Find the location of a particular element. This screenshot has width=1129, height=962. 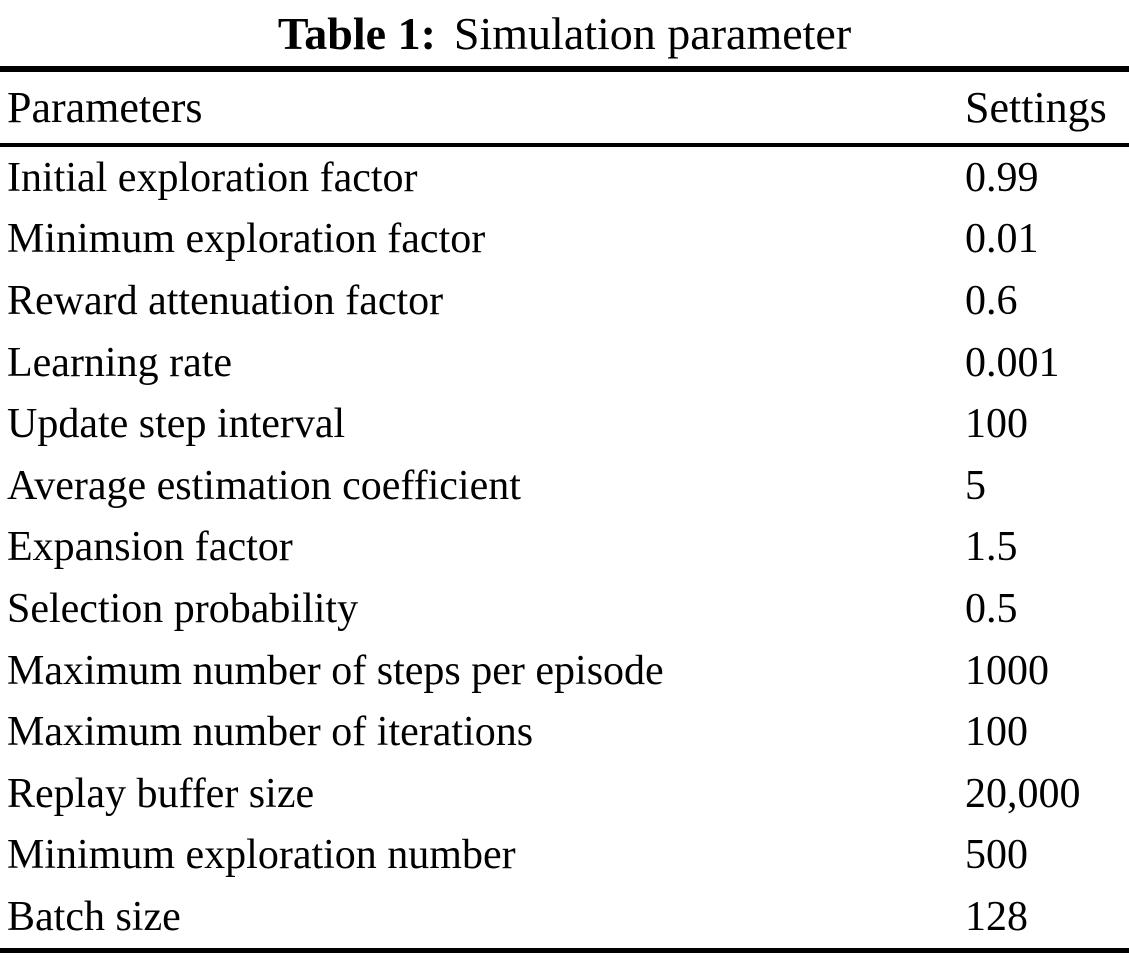

table-row: Replay buffer size 20,000 is located at coordinates (564, 794).